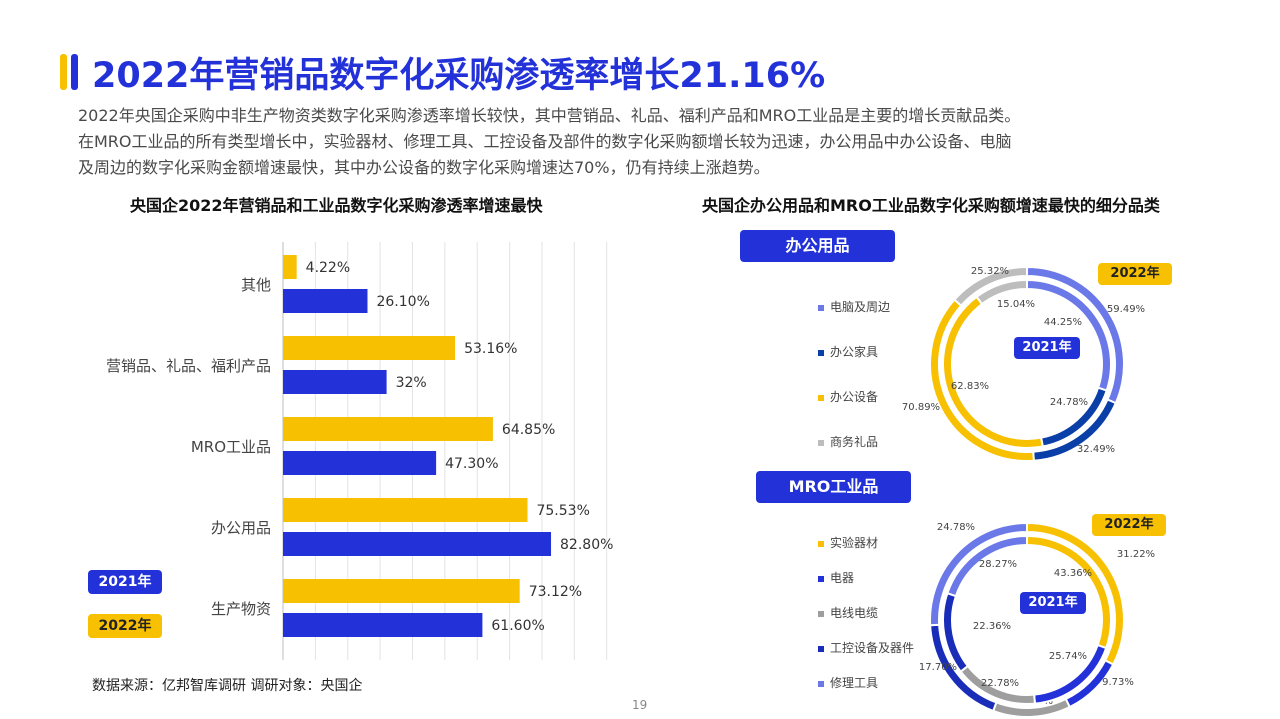  I want to click on page-number: 19, so click(640, 705).